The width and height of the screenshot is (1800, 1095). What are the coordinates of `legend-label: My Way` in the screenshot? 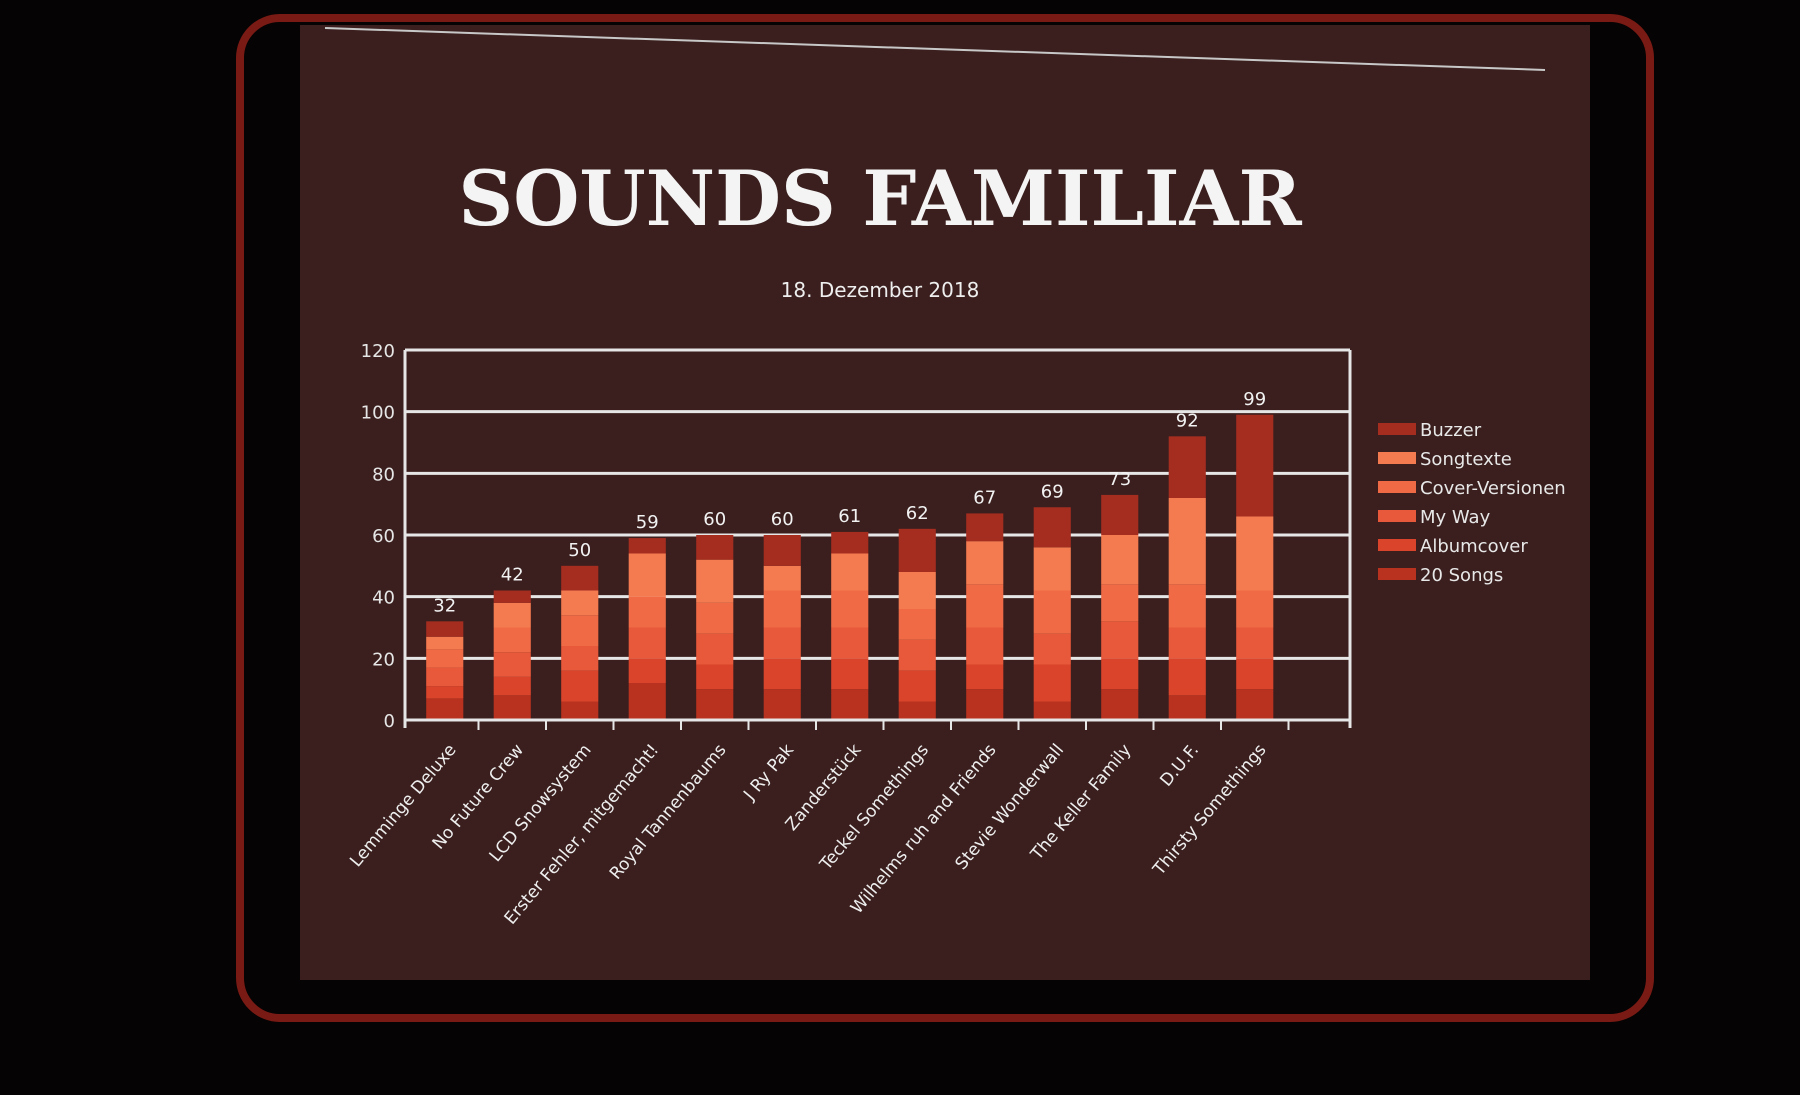 It's located at (1455, 517).